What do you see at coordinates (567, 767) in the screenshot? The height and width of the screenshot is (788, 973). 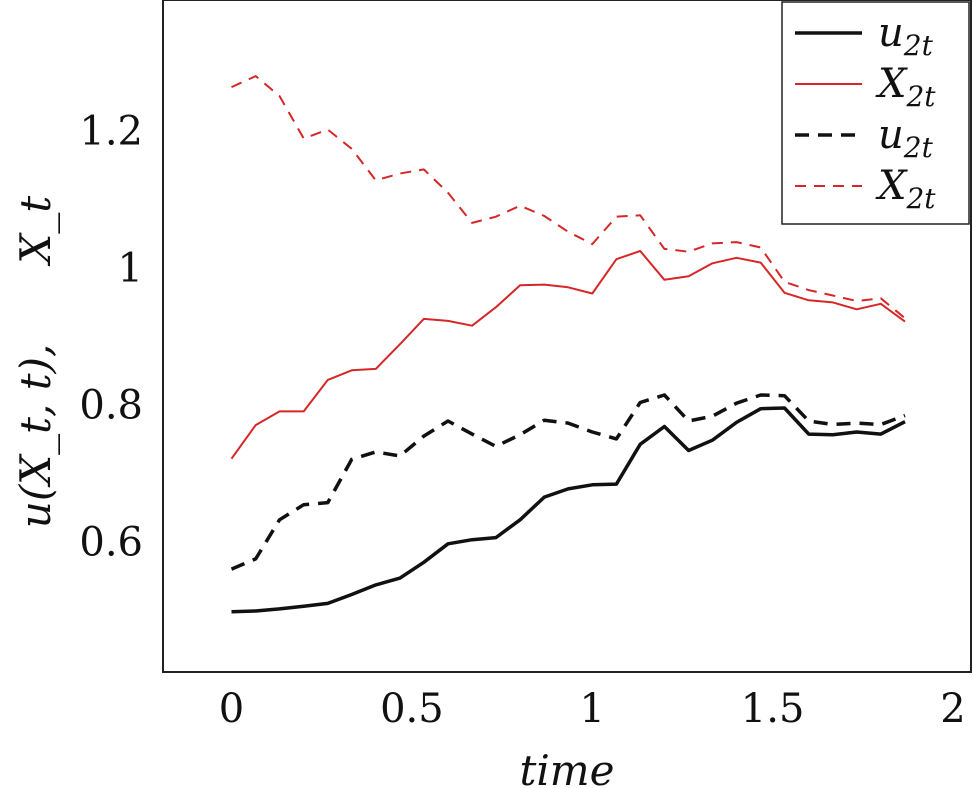 I see `x-axis-label: time` at bounding box center [567, 767].